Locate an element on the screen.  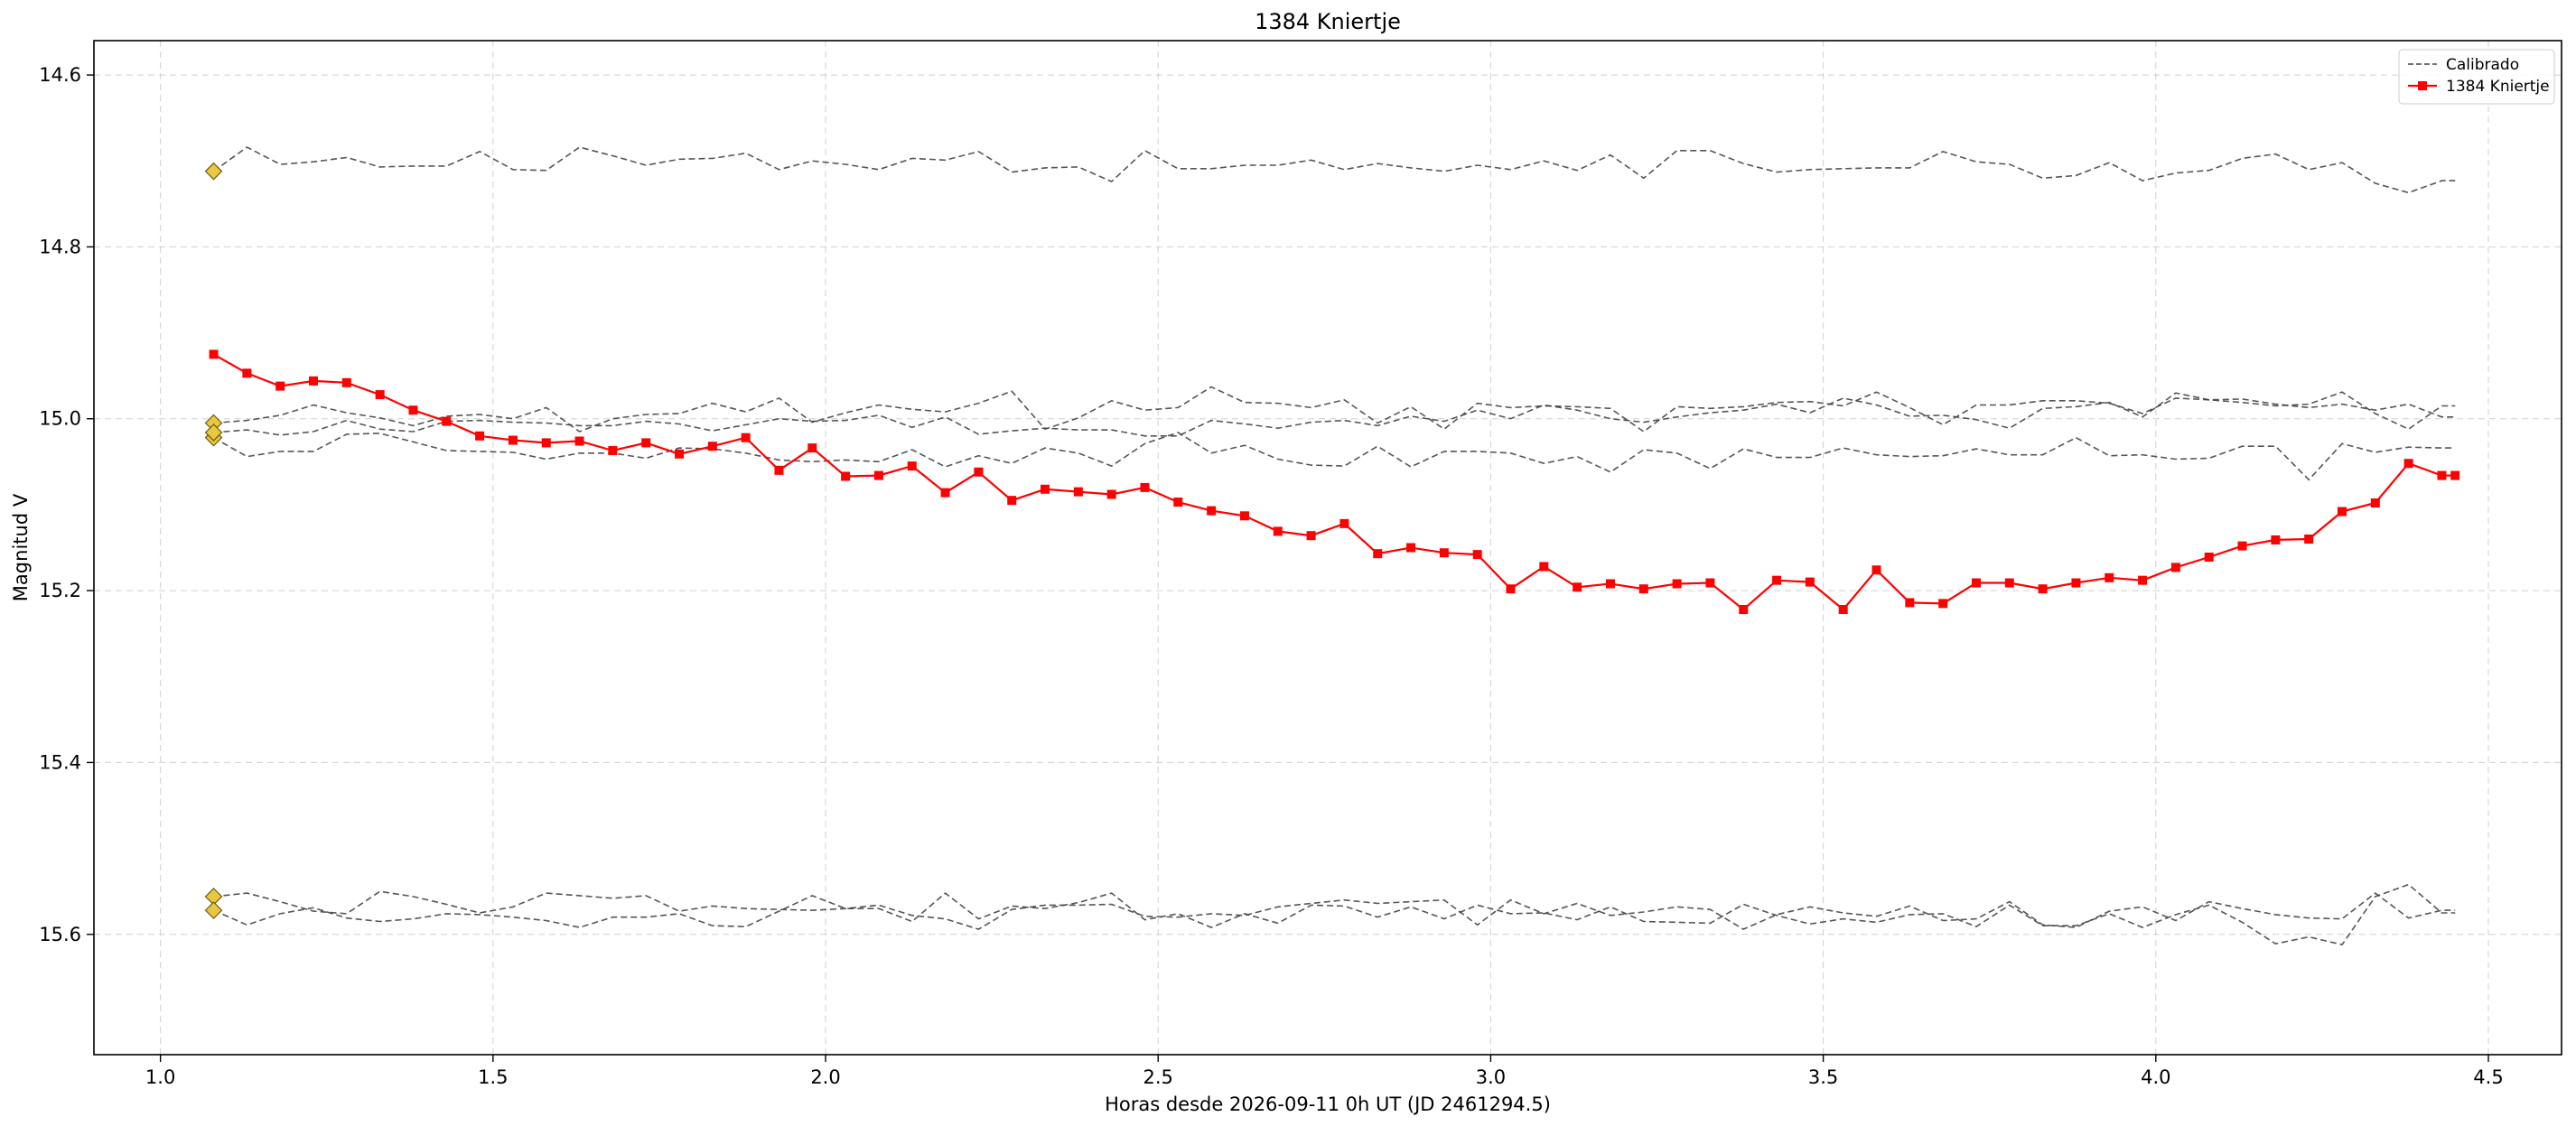
x-tick-label: 2.0 is located at coordinates (825, 1077).